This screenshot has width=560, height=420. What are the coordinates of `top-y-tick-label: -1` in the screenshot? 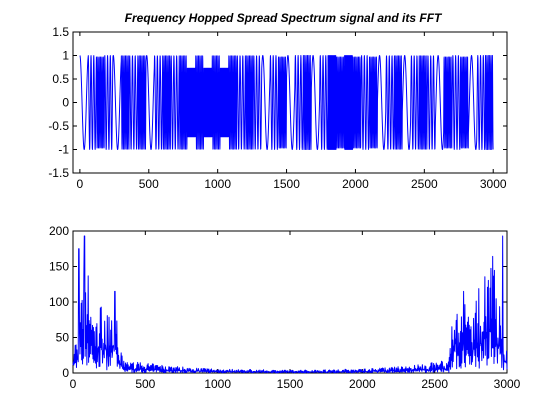 It's located at (63, 150).